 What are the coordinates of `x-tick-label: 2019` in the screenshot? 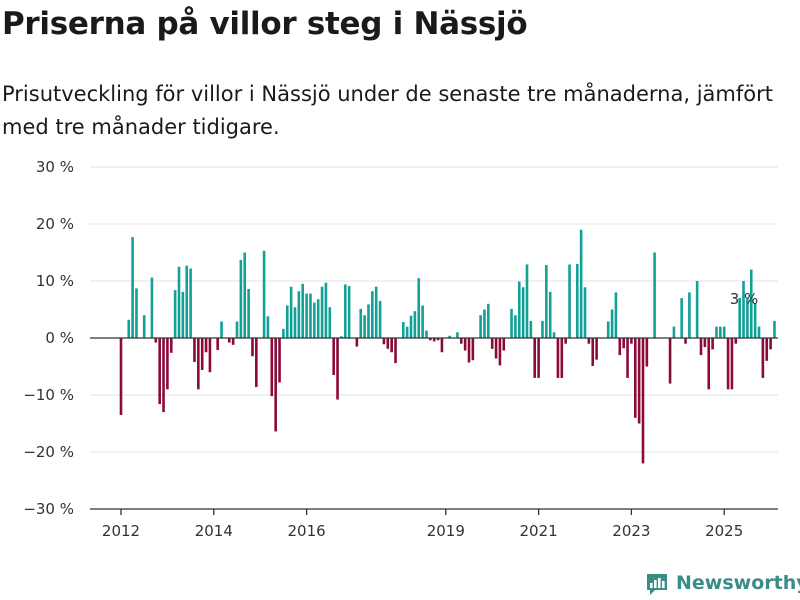 It's located at (446, 531).